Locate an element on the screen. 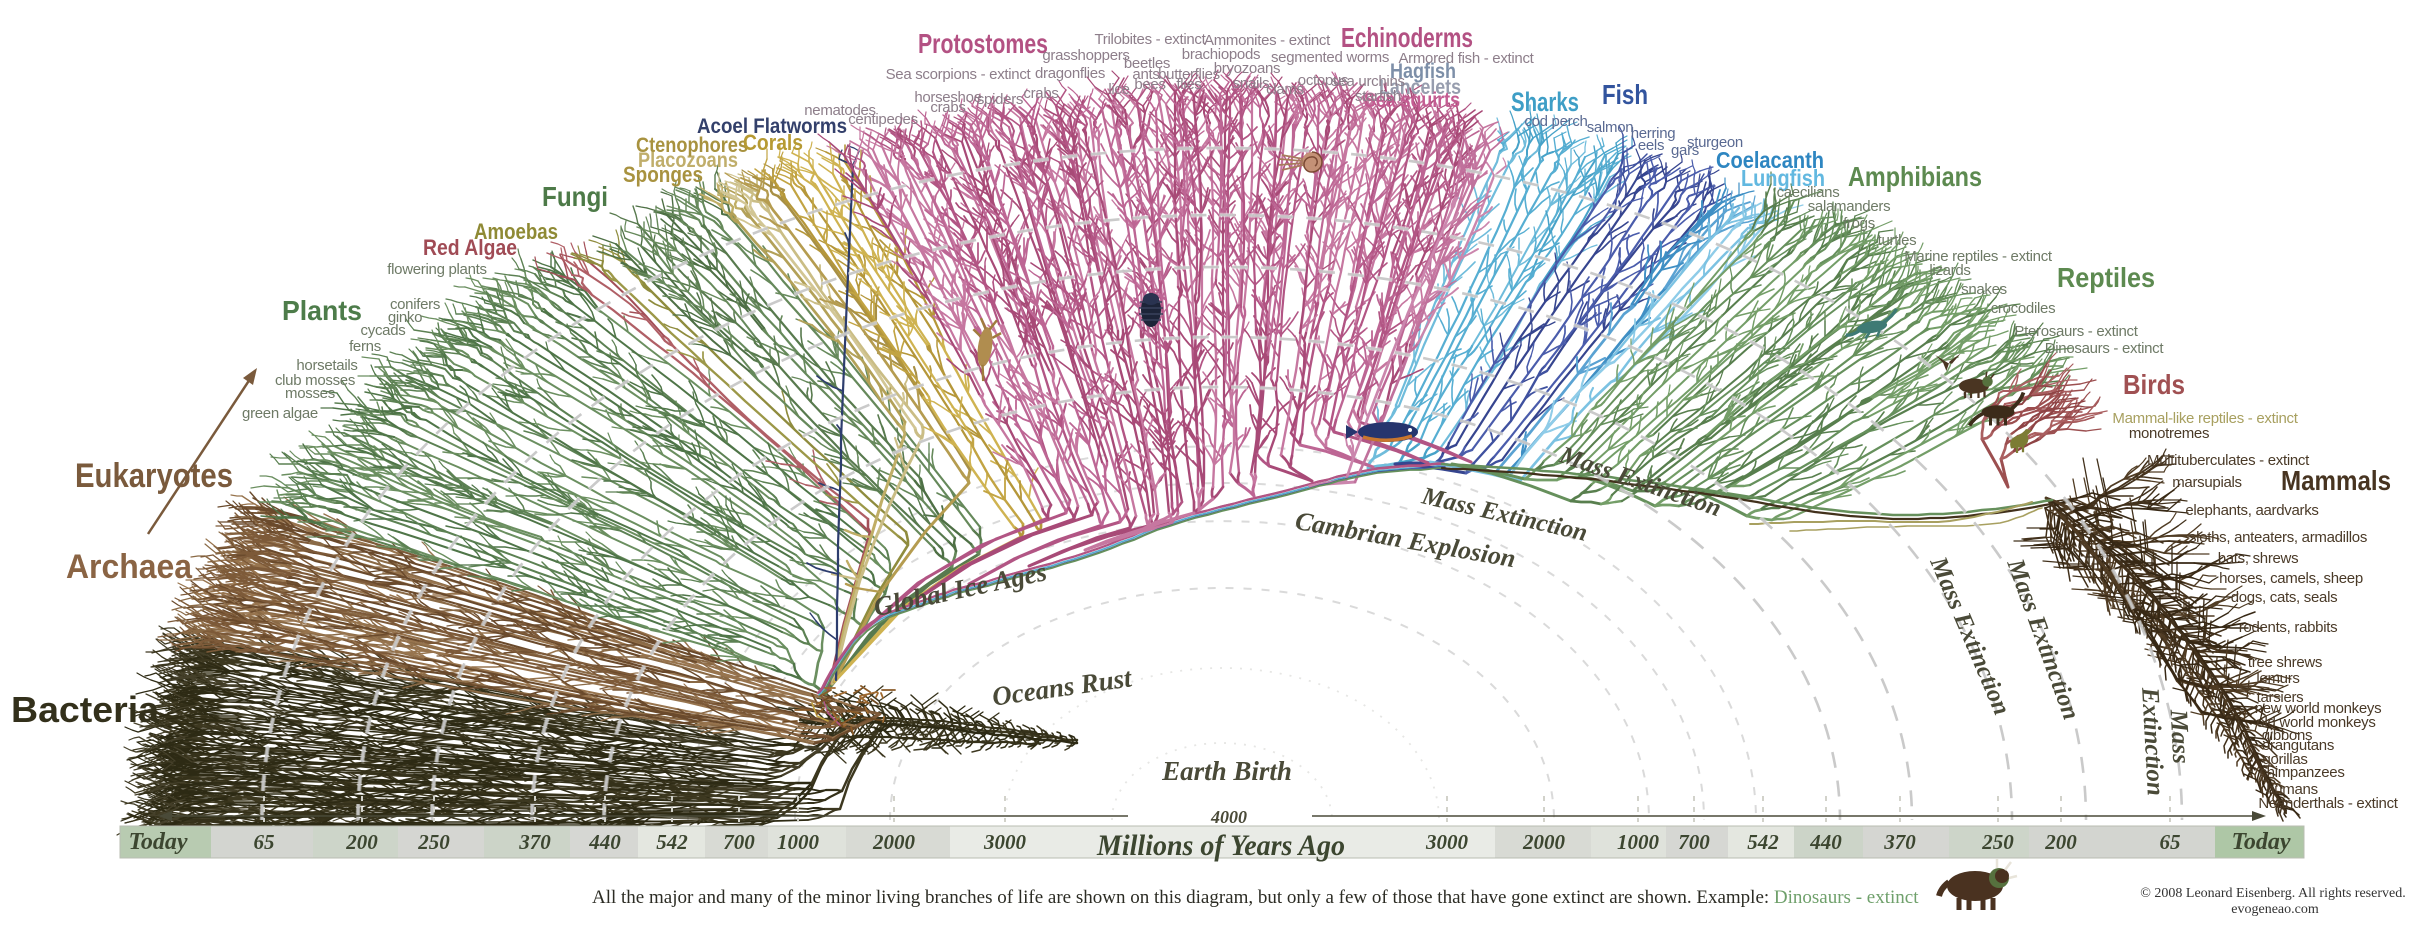 This screenshot has height=938, width=2420. svg-text: tarsiers is located at coordinates (2280, 697).